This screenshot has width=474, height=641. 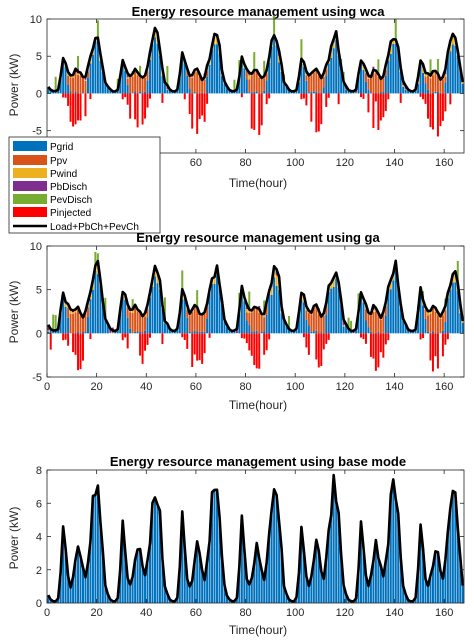 I want to click on x-tick-label: 160, so click(x=444, y=163).